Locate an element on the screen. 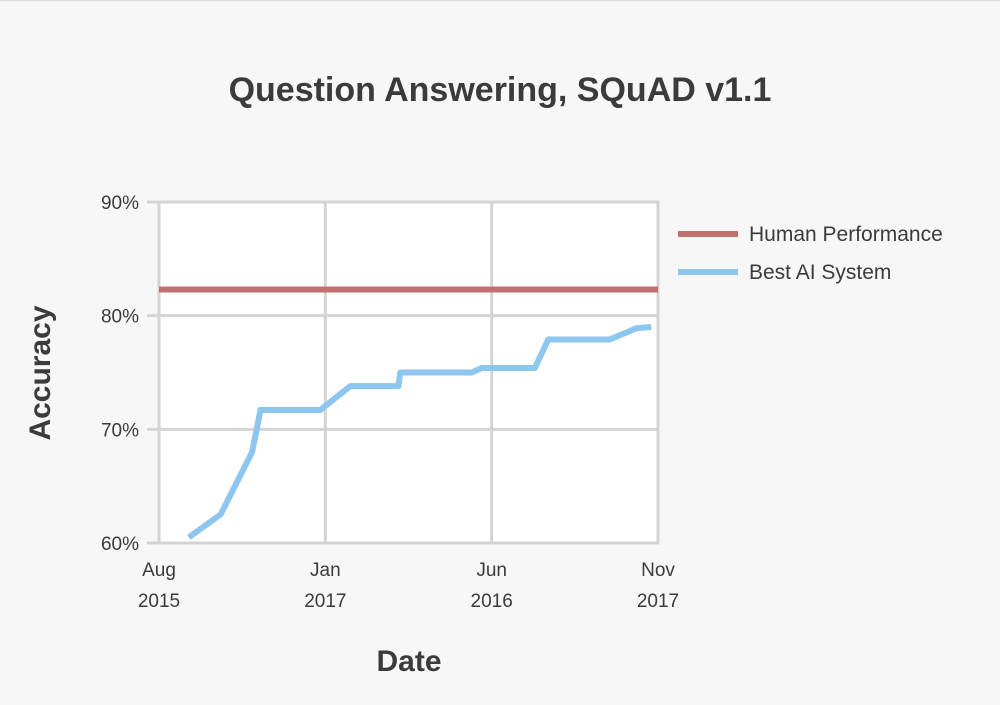 This screenshot has width=1000, height=705. legend: Human Performance Best AI System is located at coordinates (810, 253).